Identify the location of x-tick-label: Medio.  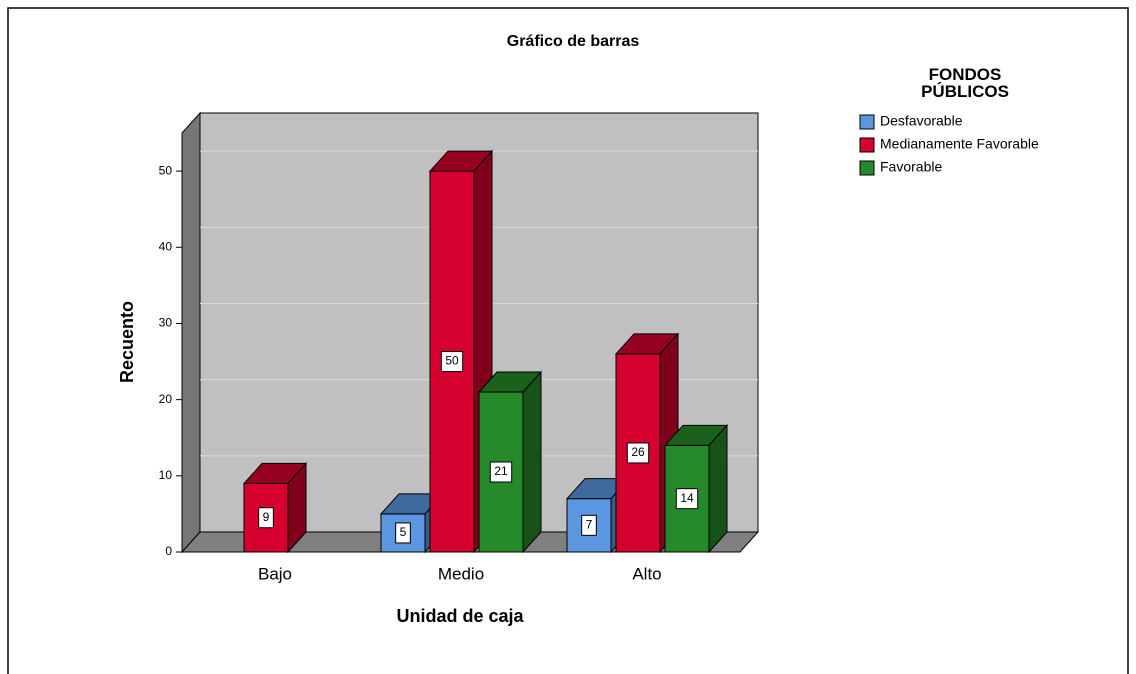
(461, 573).